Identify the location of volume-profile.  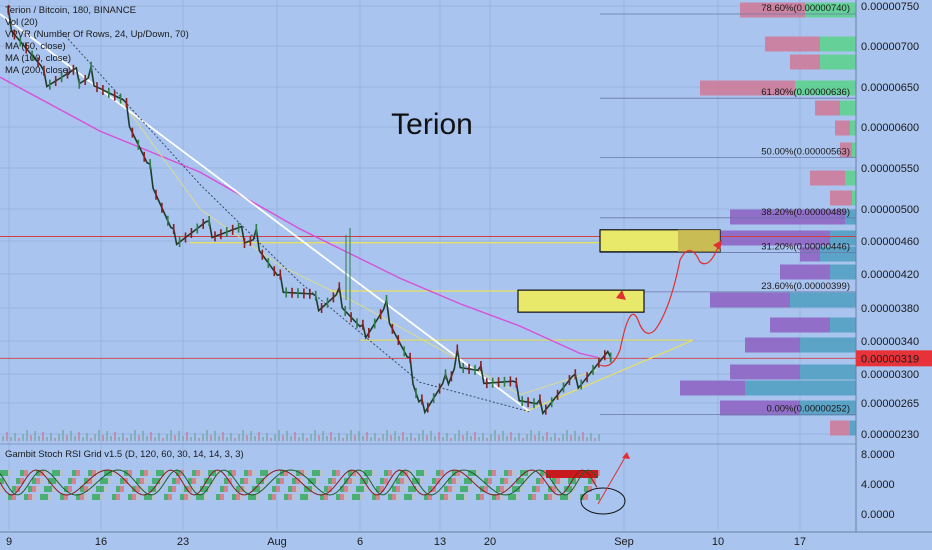
(768, 219).